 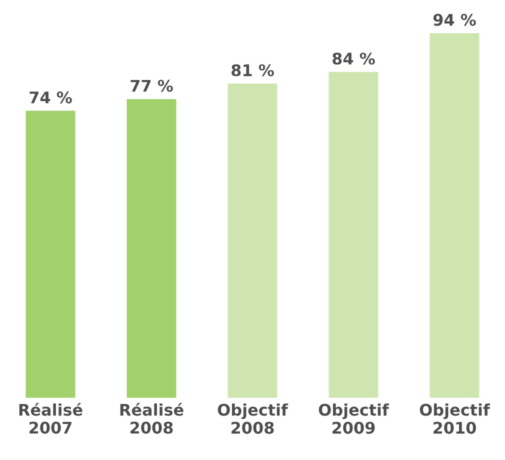 What do you see at coordinates (253, 418) in the screenshot?
I see `x-tick-label: Objectif 2008` at bounding box center [253, 418].